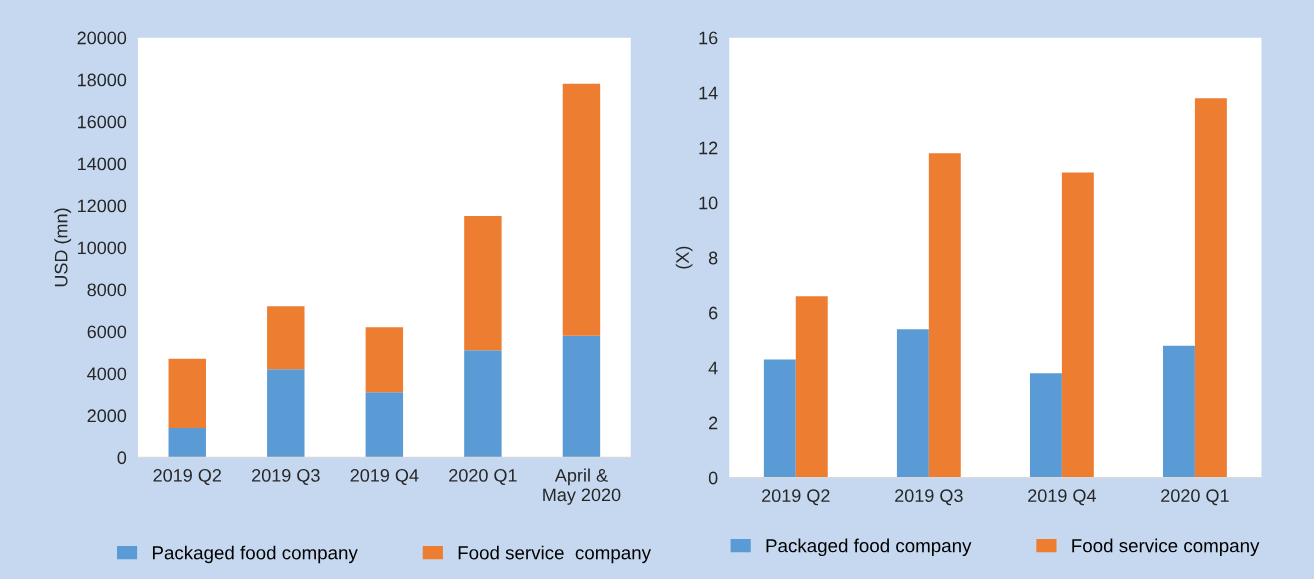 The width and height of the screenshot is (1314, 579). What do you see at coordinates (102, 206) in the screenshot?
I see `y-tick-label: 12000` at bounding box center [102, 206].